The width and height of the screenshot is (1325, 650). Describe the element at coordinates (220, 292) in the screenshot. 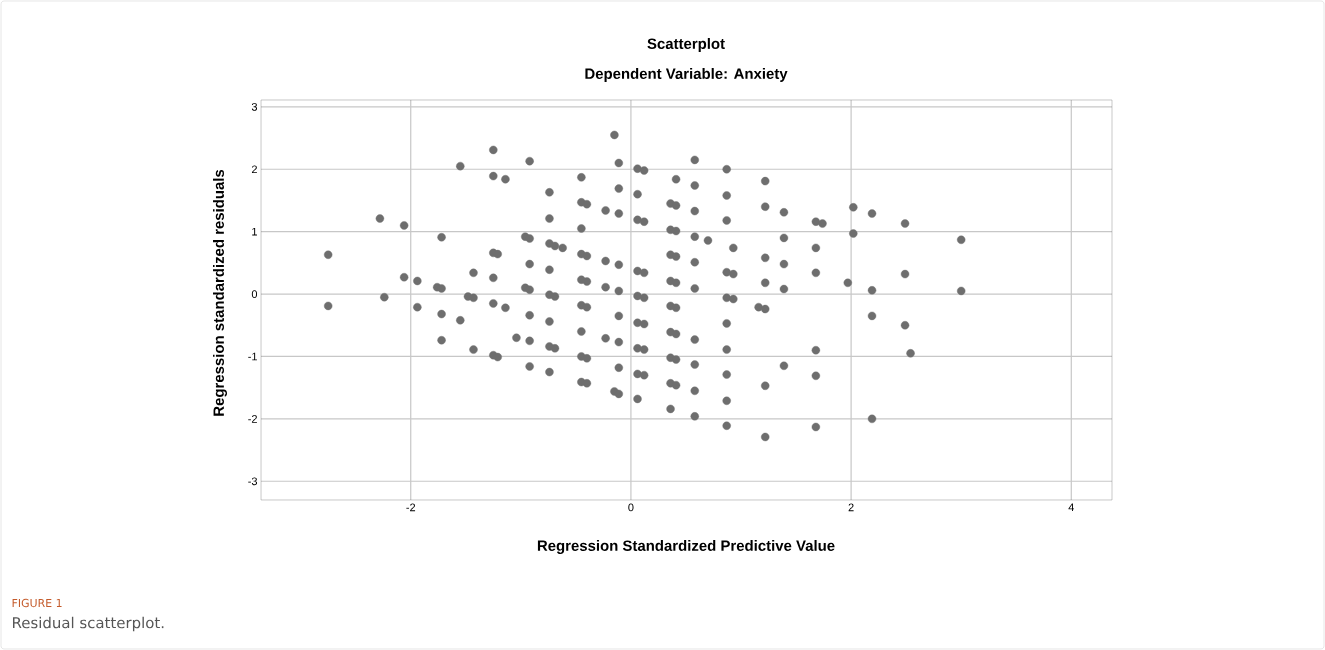

I see `y-axis-title: Regression standardized residuals` at that location.